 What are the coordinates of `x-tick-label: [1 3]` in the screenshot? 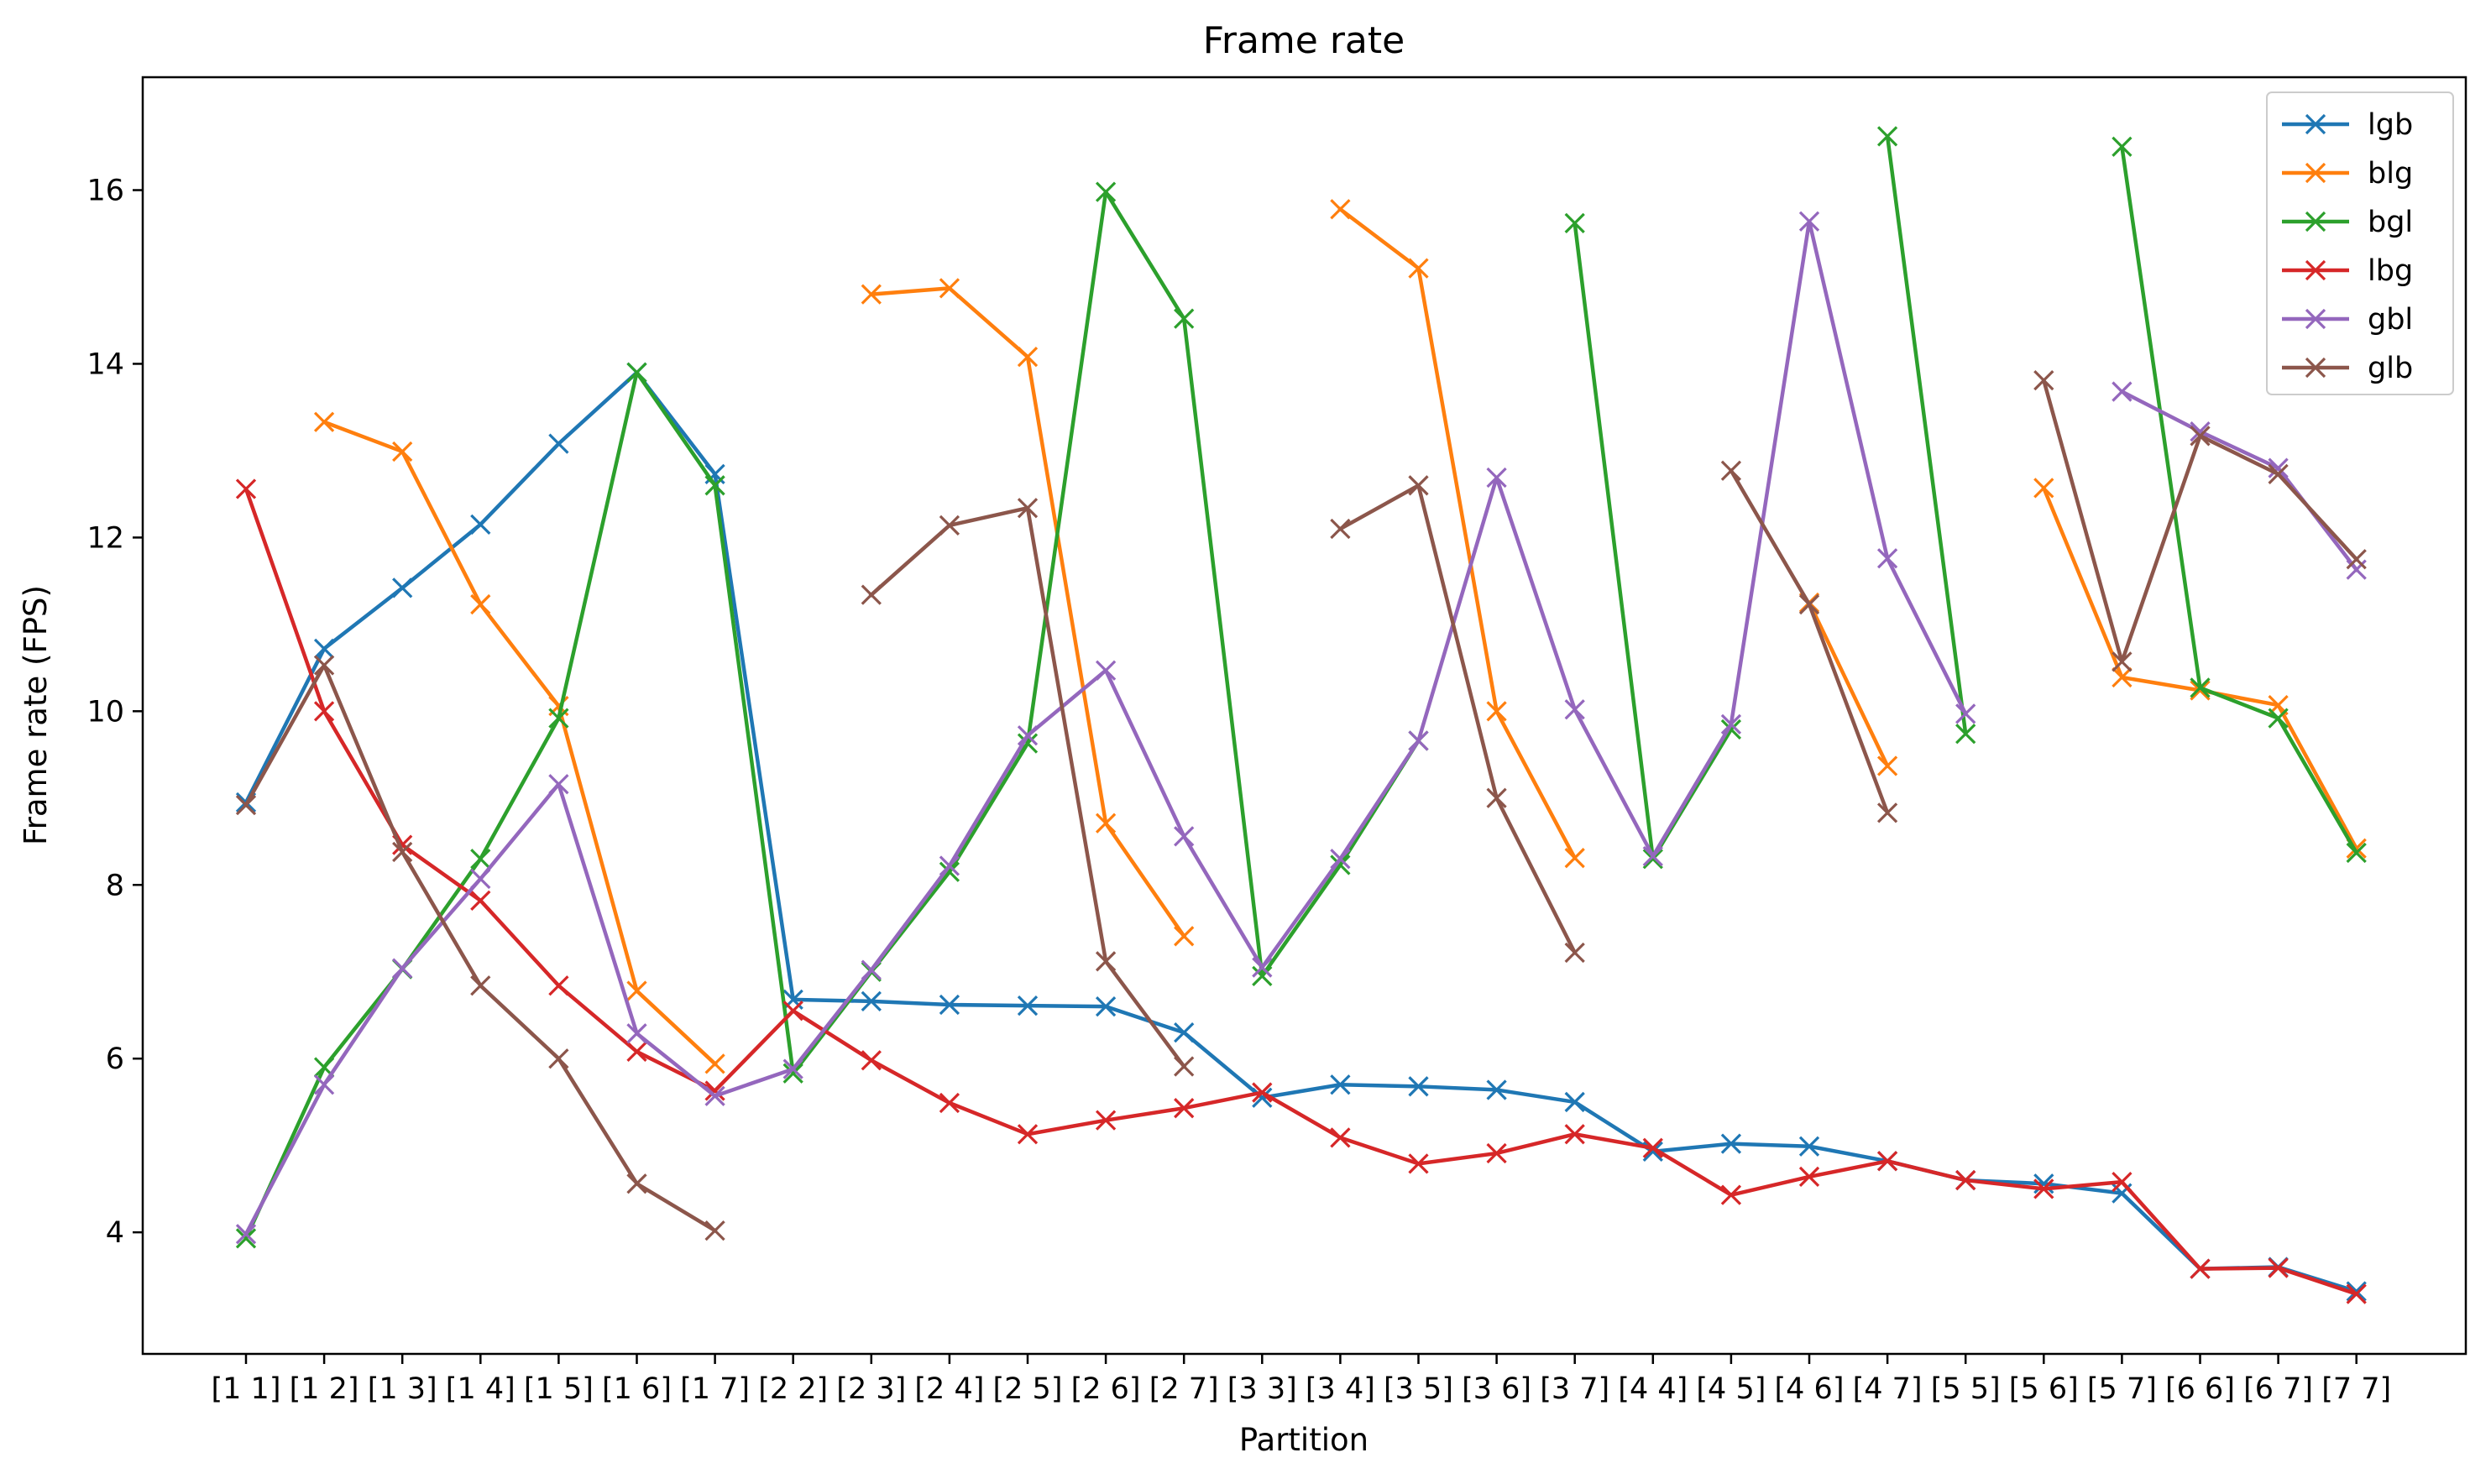 It's located at (402, 1389).